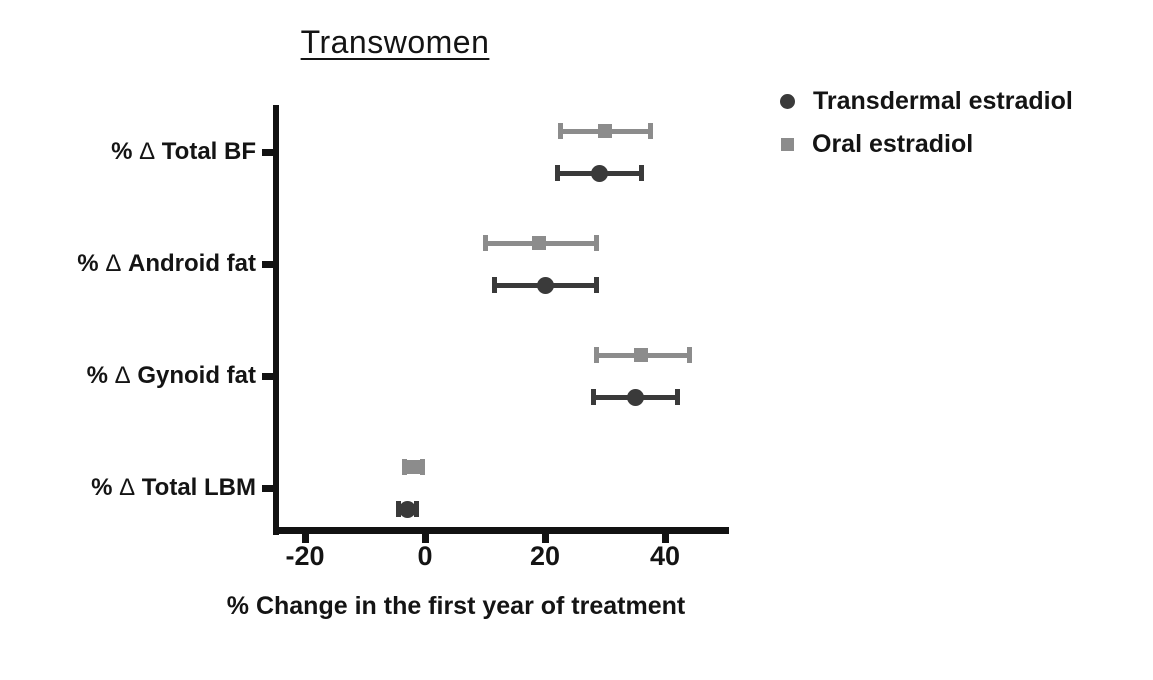  I want to click on legend-item-oral: Oral estradiol, so click(926, 144).